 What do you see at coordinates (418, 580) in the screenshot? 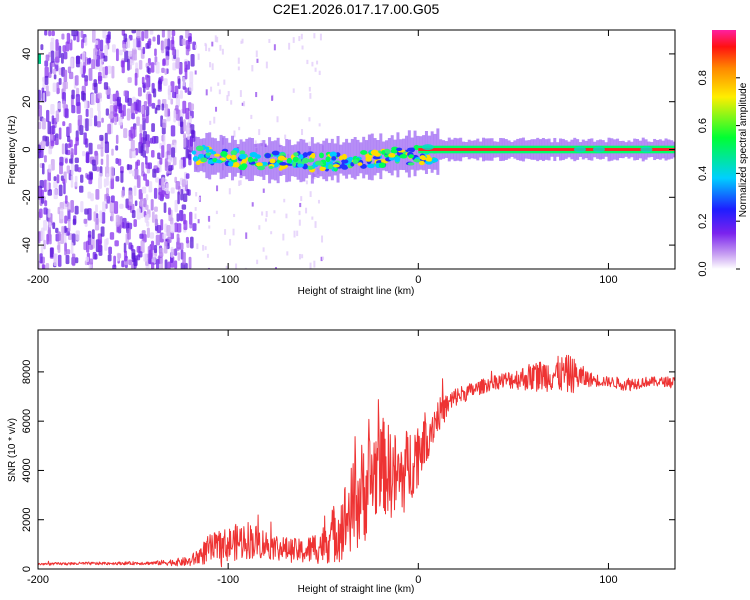
I see `x-tick-label: 0` at bounding box center [418, 580].